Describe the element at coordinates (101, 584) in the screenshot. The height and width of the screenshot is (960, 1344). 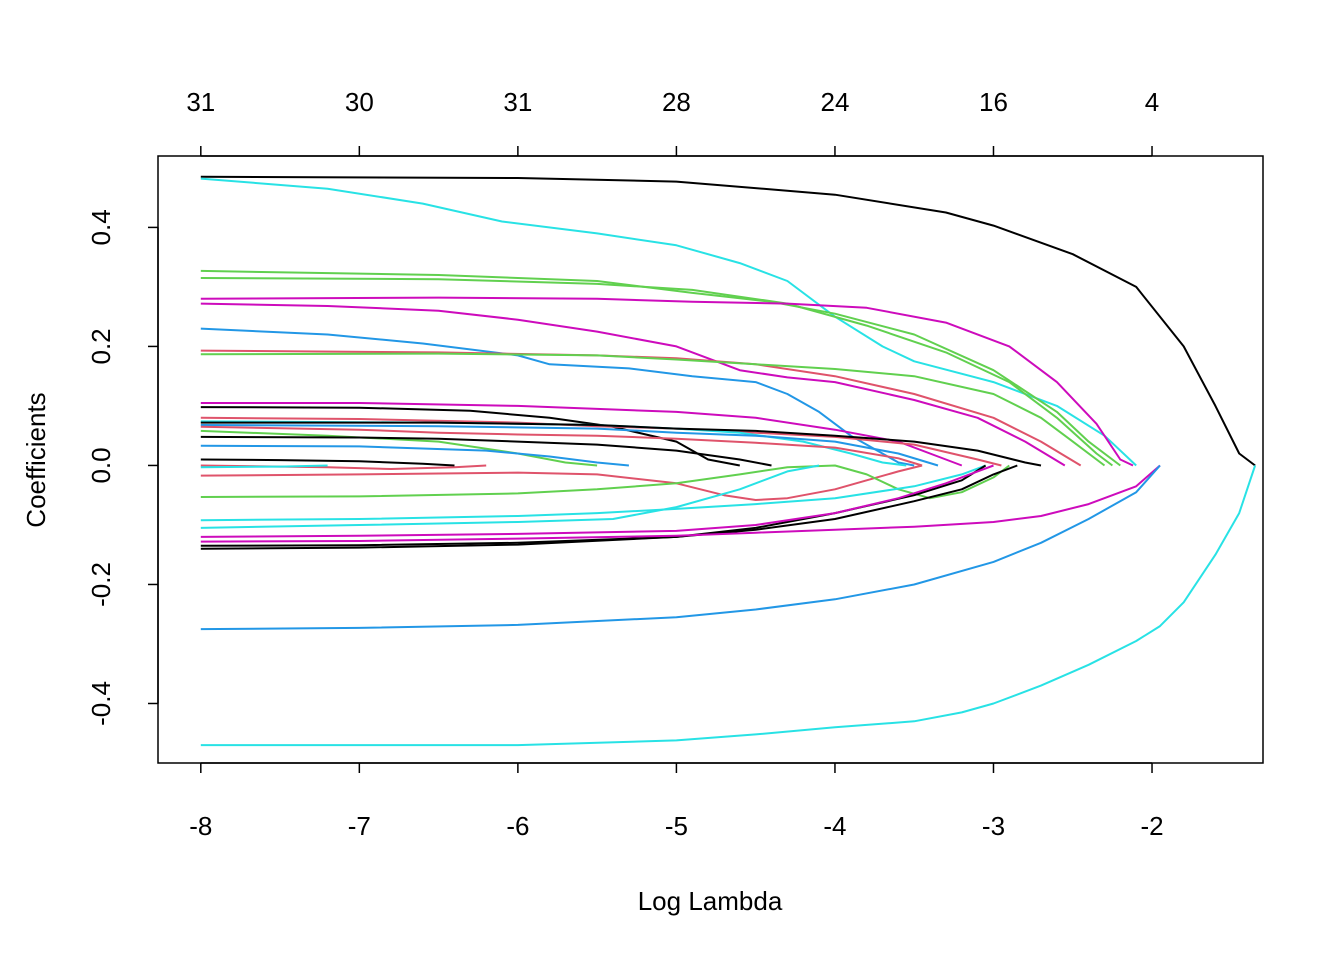
I see `y-tick-label-1: -0.2` at that location.